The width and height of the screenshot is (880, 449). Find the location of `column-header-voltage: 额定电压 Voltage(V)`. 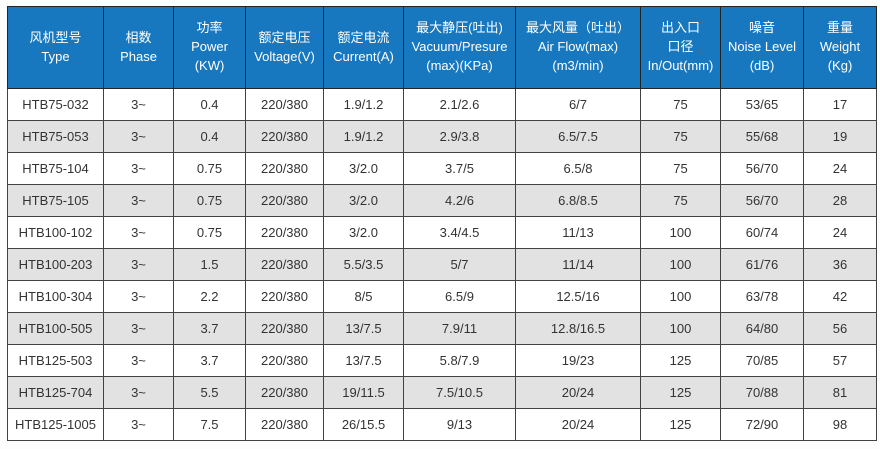

column-header-voltage: 额定电压 Voltage(V) is located at coordinates (284, 47).